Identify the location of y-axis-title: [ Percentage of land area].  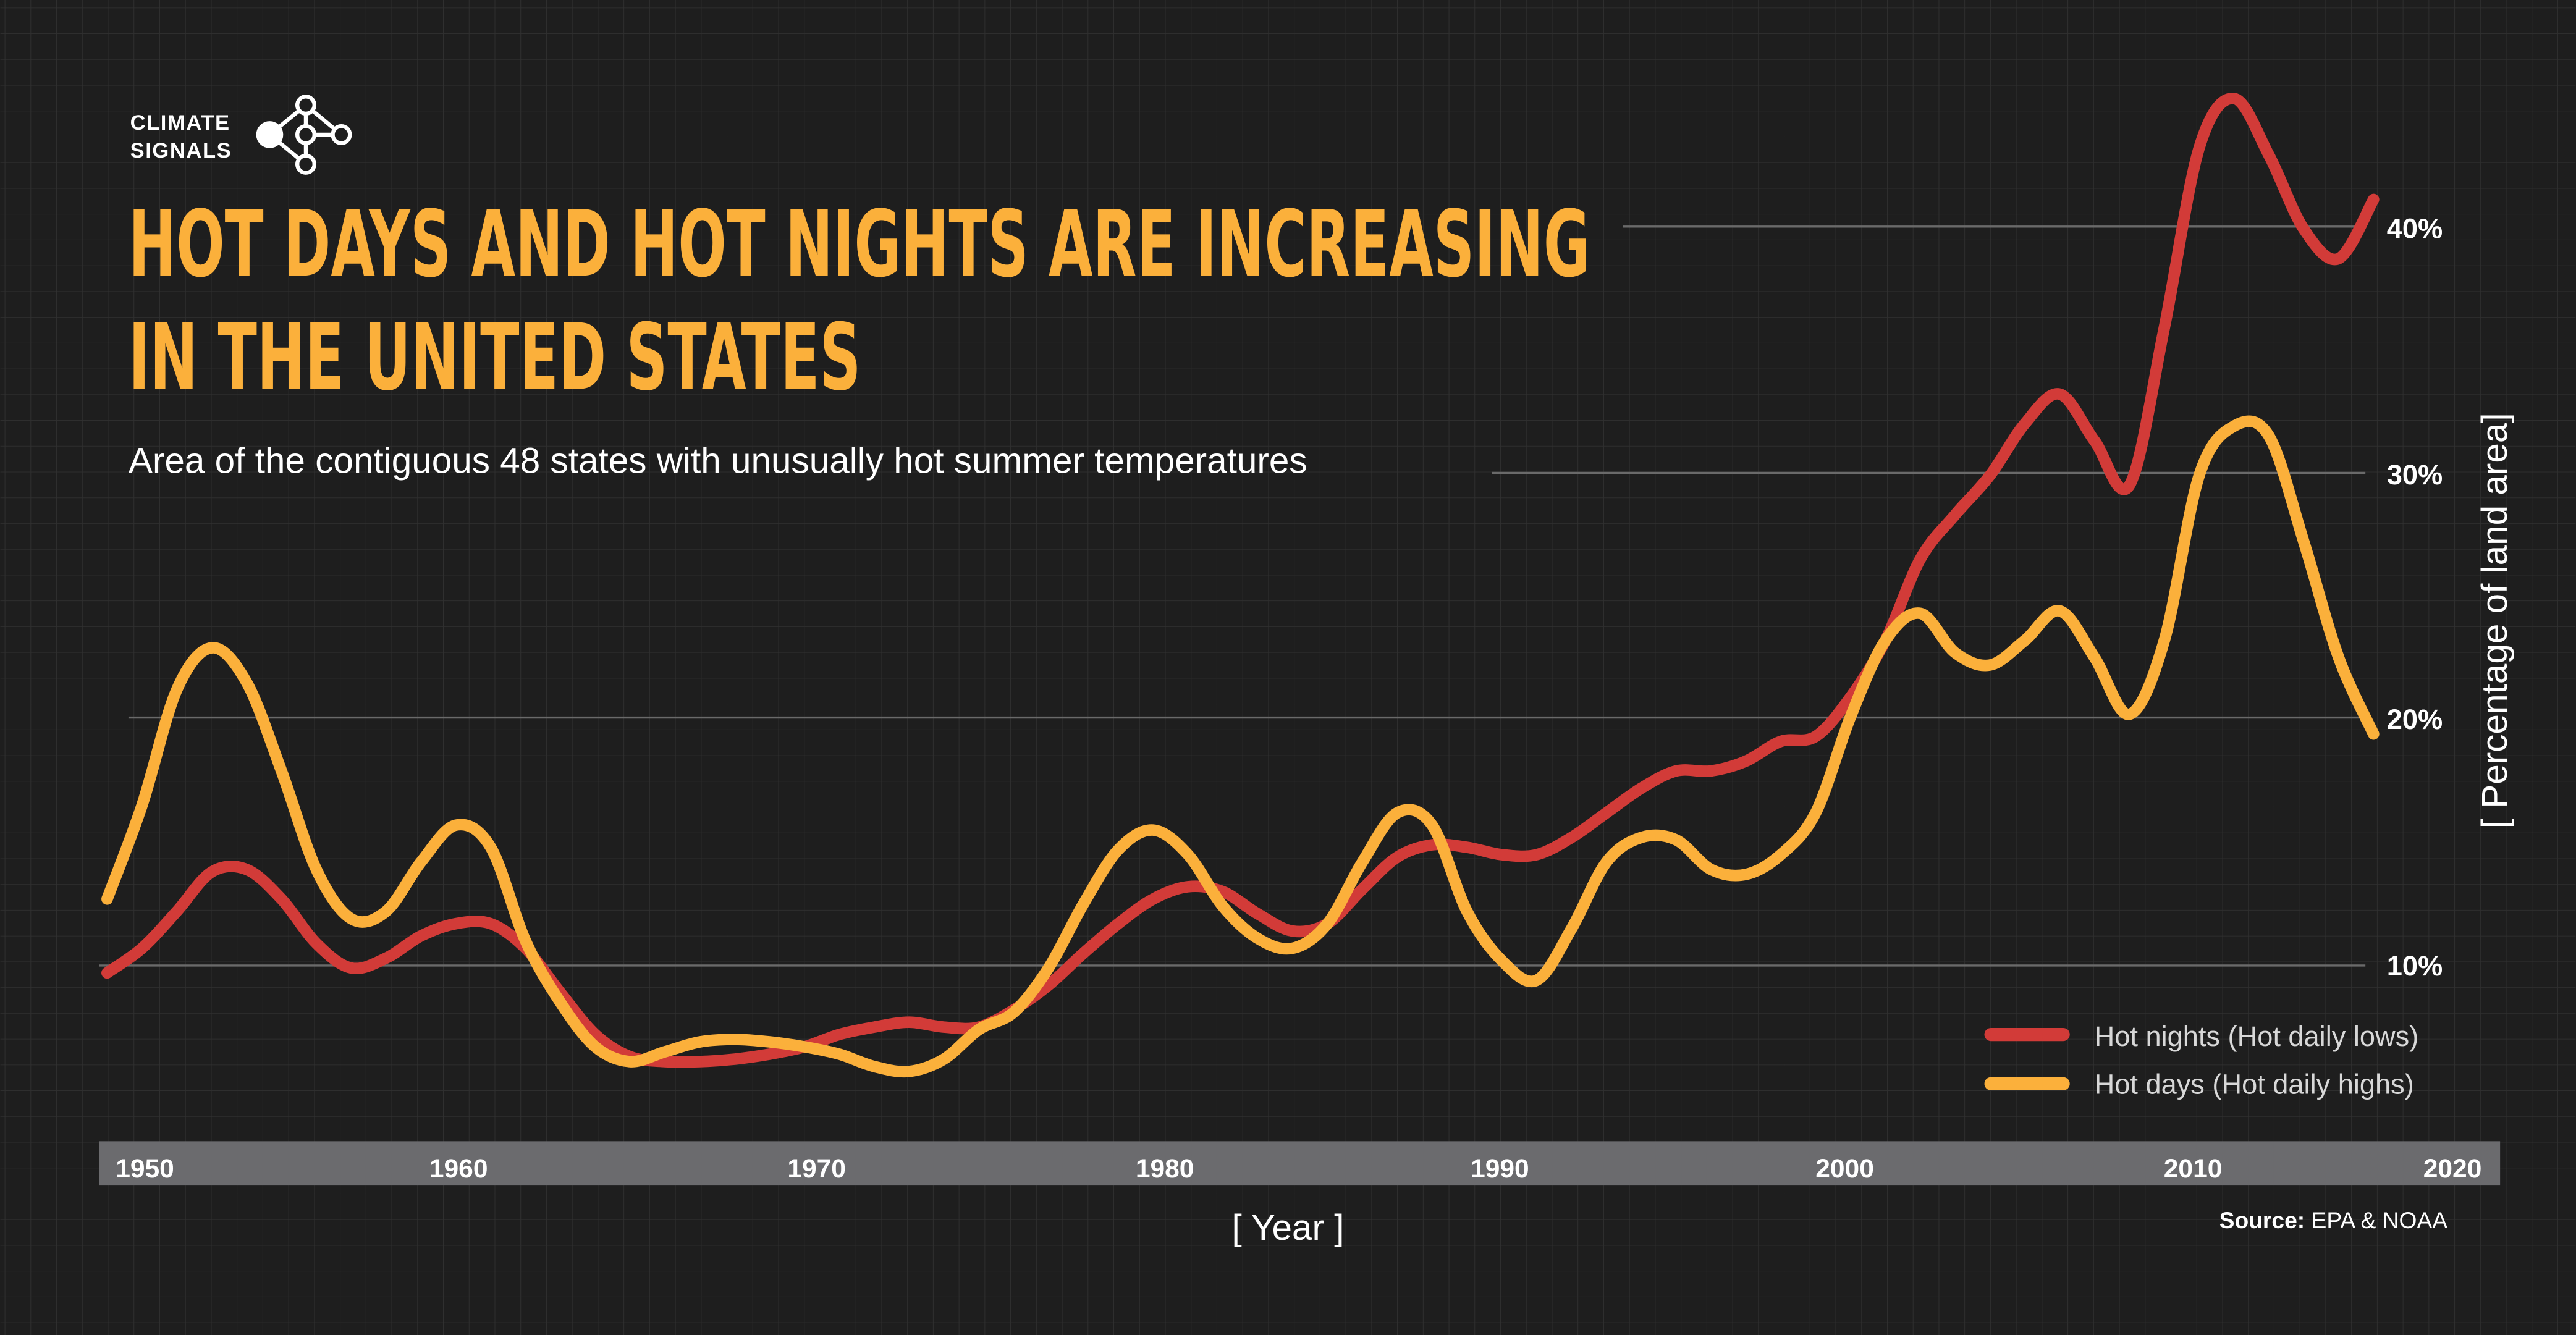
(2495, 620).